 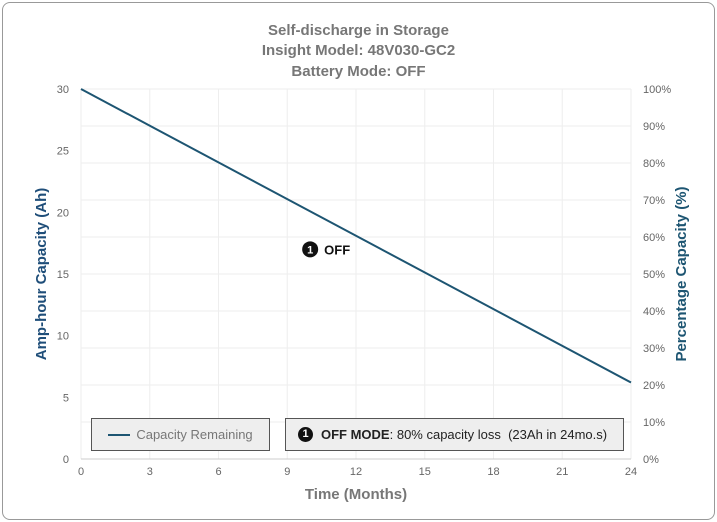 What do you see at coordinates (355, 434) in the screenshot?
I see `note-bold: OFF MODE` at bounding box center [355, 434].